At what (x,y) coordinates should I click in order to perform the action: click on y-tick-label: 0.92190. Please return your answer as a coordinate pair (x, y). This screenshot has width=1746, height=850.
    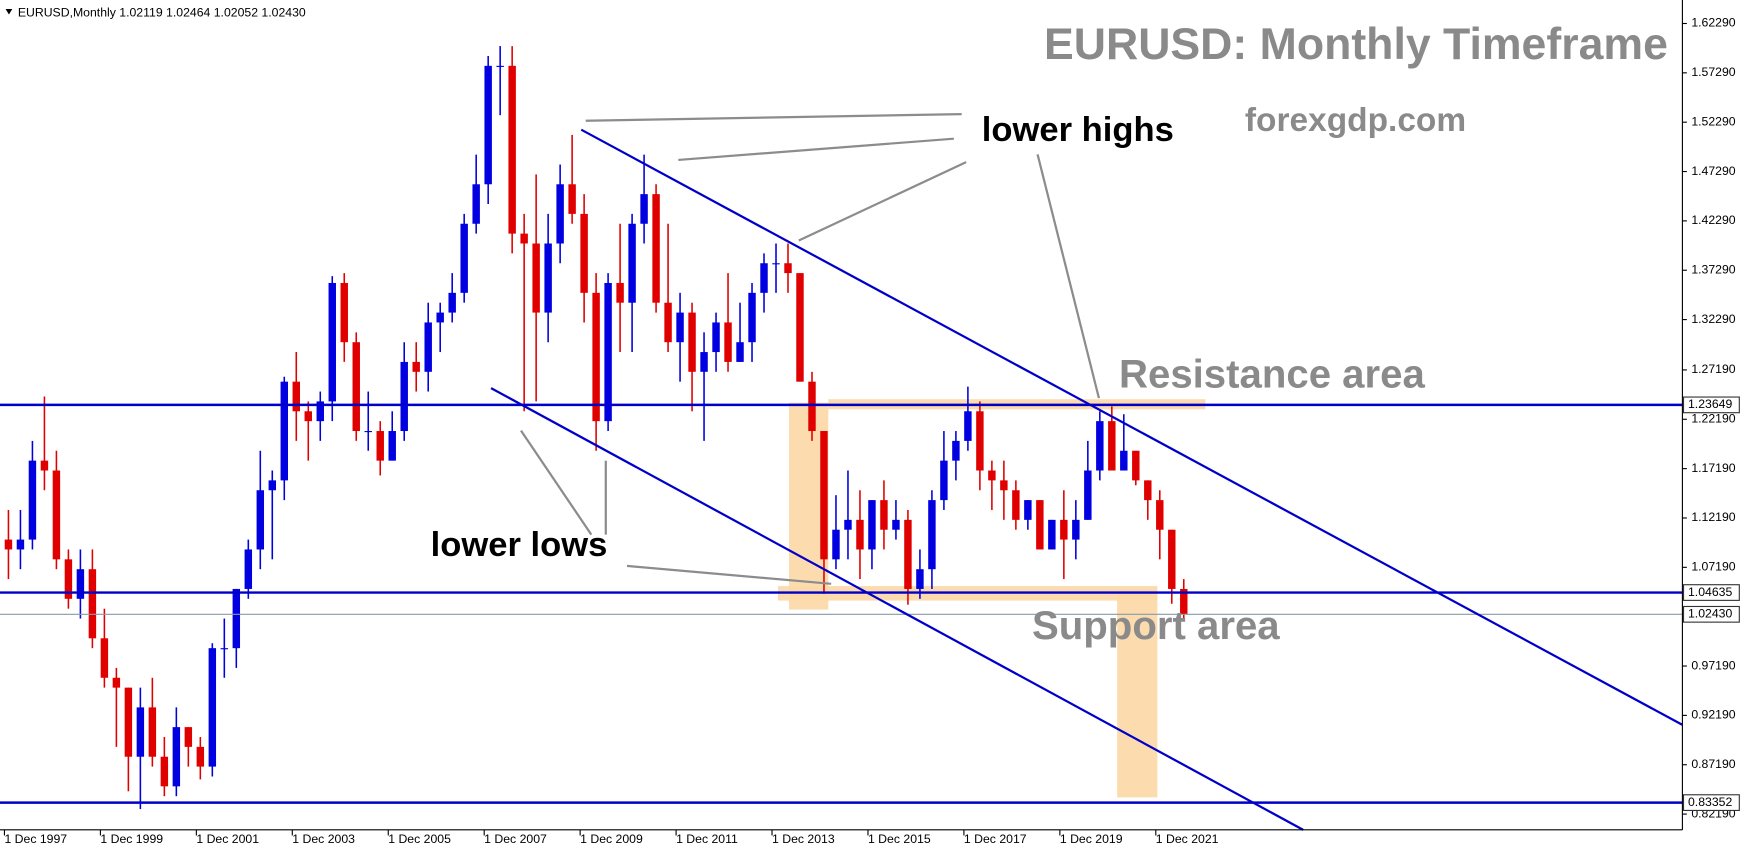
    Looking at the image, I should click on (1713, 715).